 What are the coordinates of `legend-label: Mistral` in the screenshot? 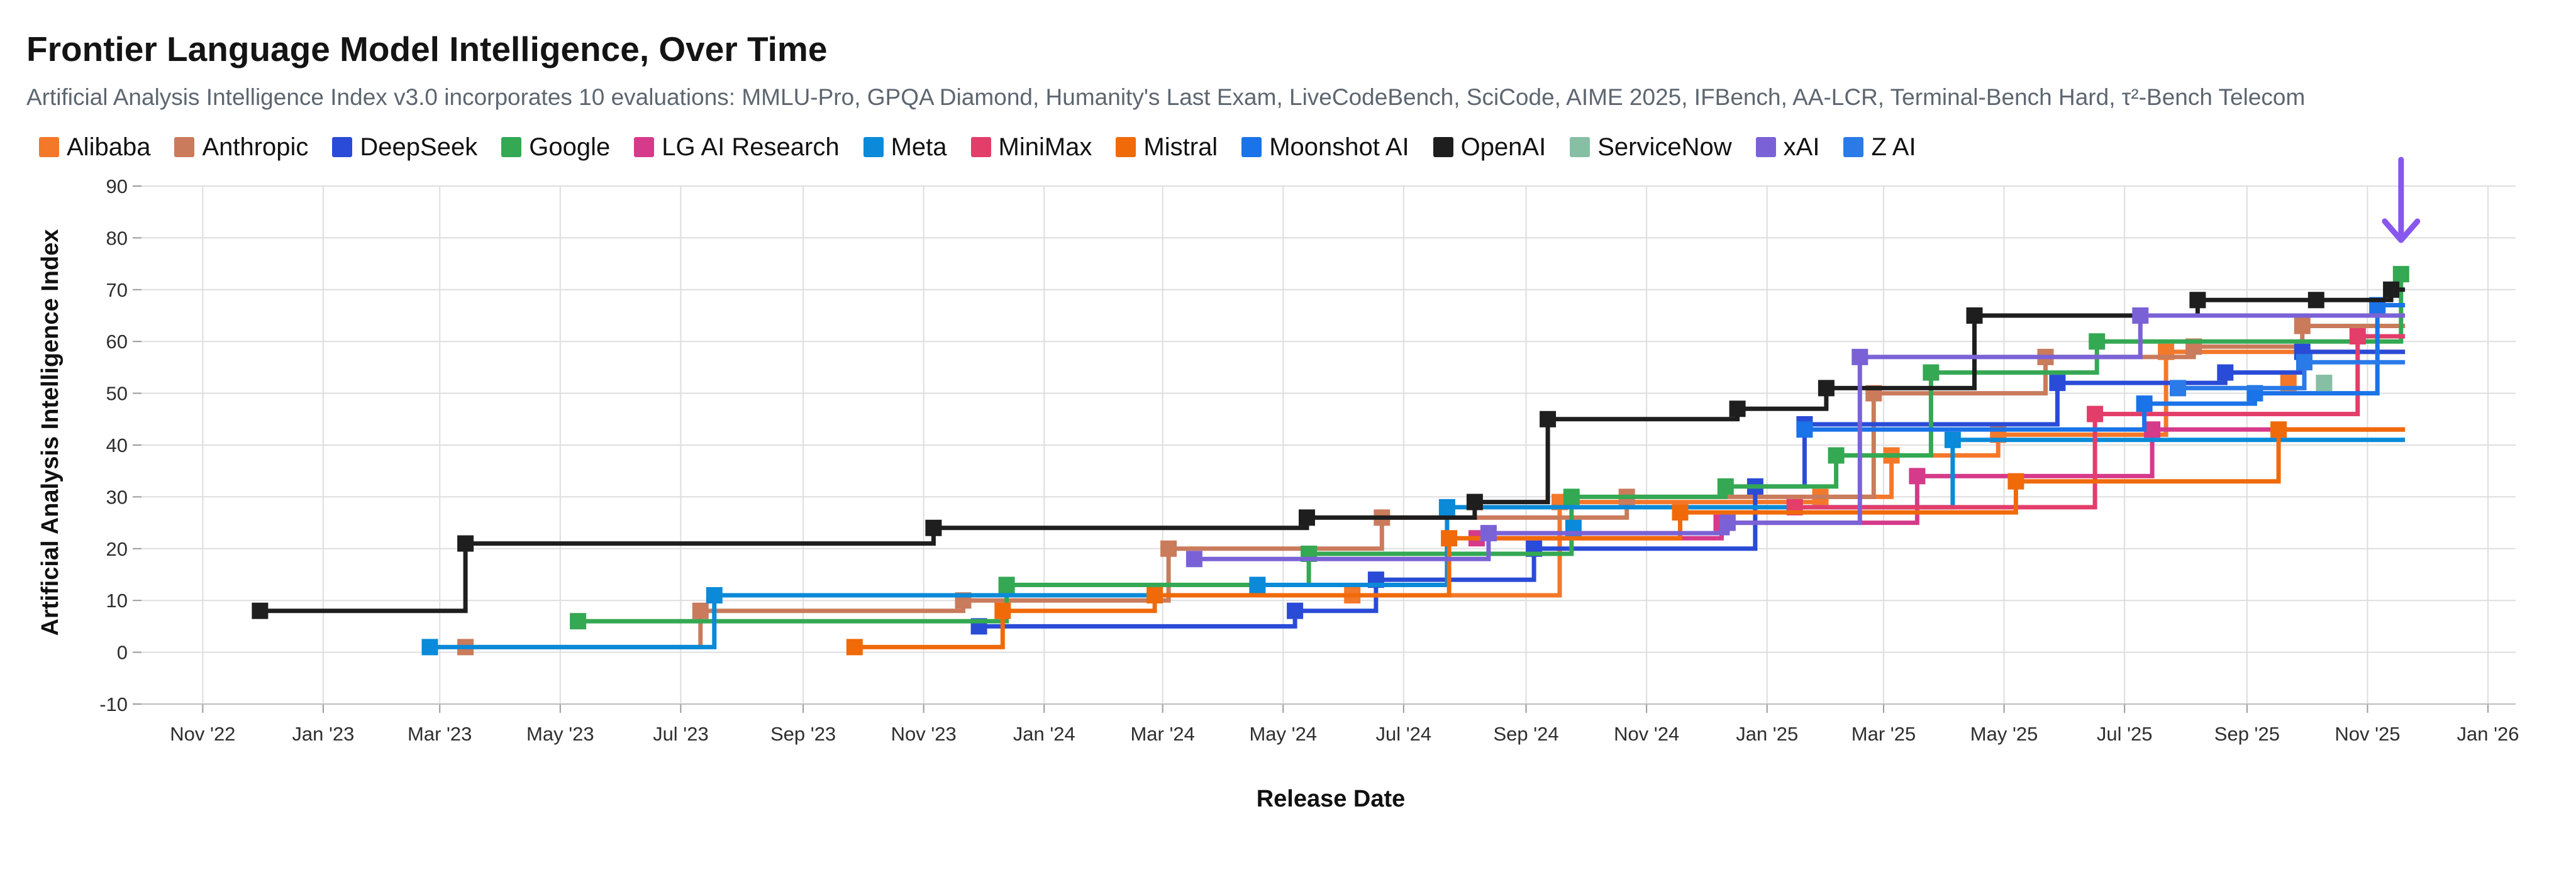 It's located at (1180, 147).